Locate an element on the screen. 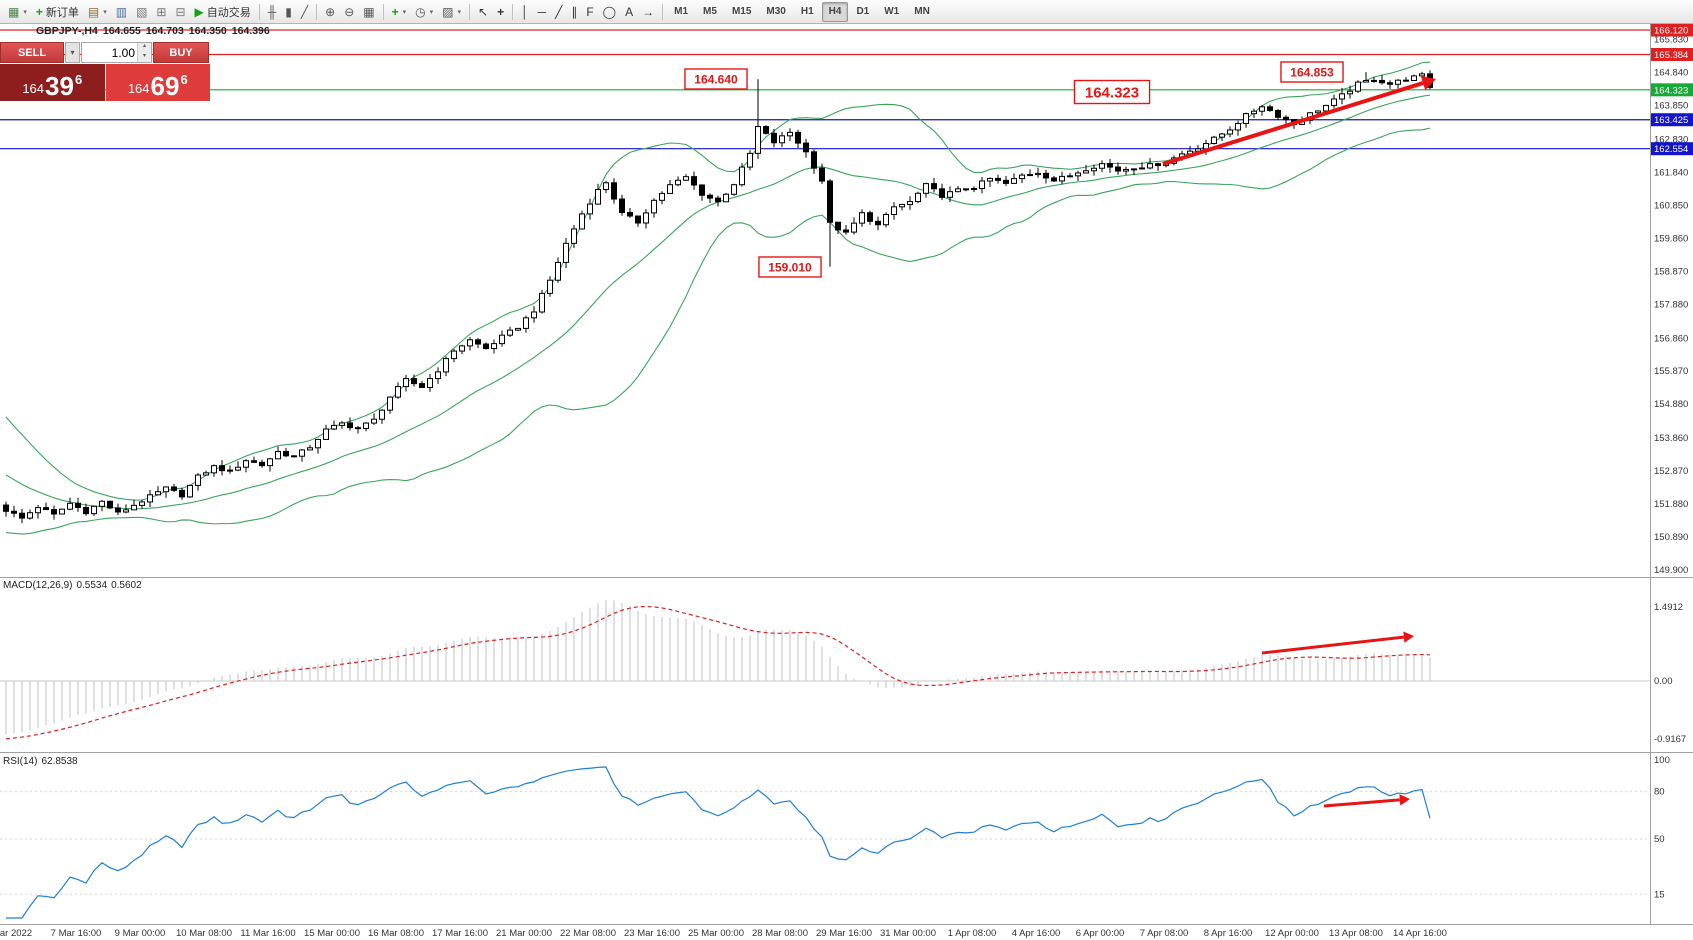 Image resolution: width=1693 pixels, height=940 pixels. timeframe-m5-button-label: M5 is located at coordinates (710, 11).